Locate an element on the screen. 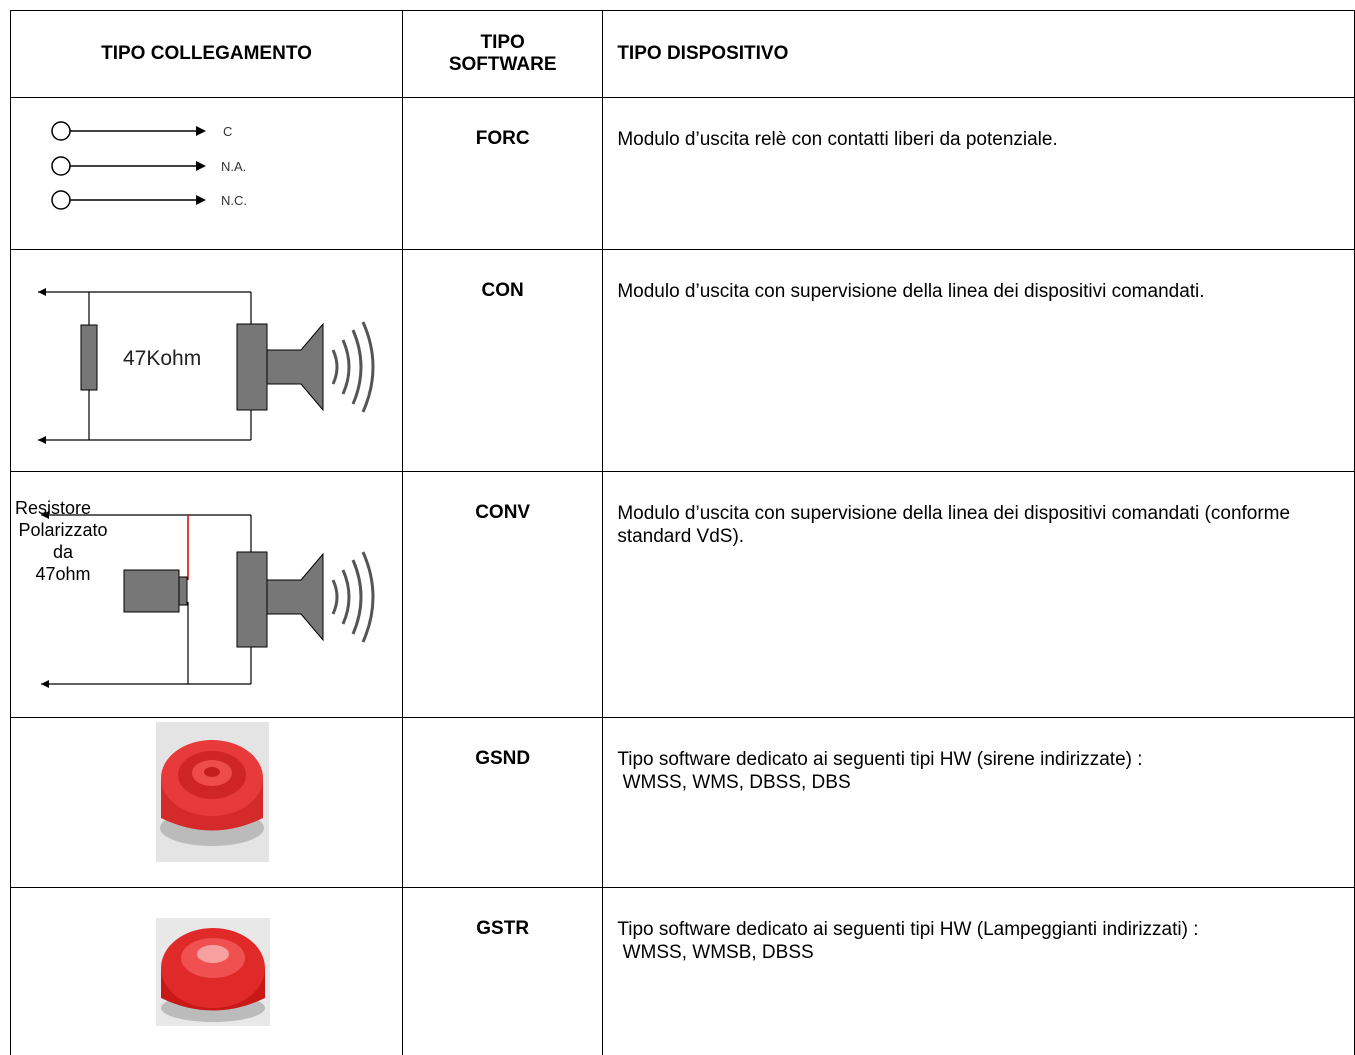  header-line: SOFTWARE is located at coordinates (502, 64).